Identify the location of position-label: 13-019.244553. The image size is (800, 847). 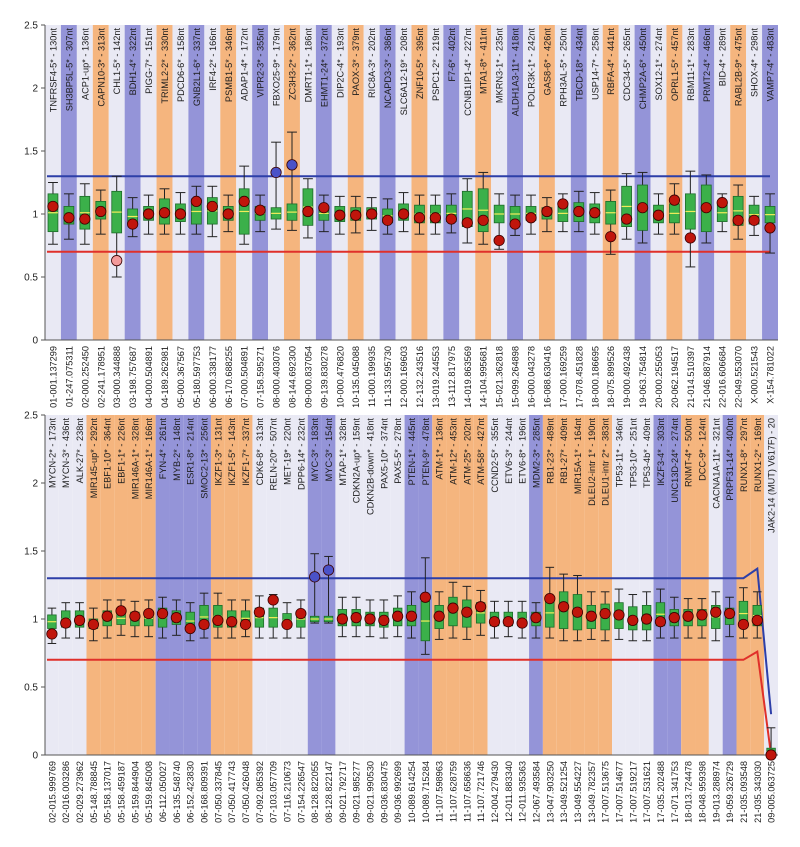
(436, 377).